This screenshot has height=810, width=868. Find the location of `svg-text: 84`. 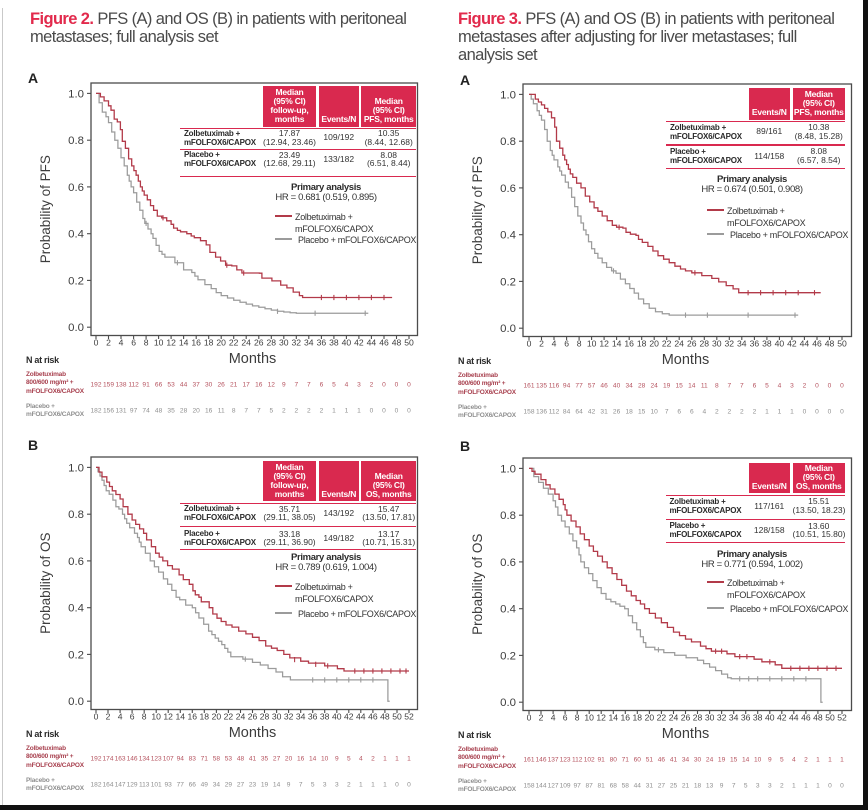

svg-text: 84 is located at coordinates (567, 412).